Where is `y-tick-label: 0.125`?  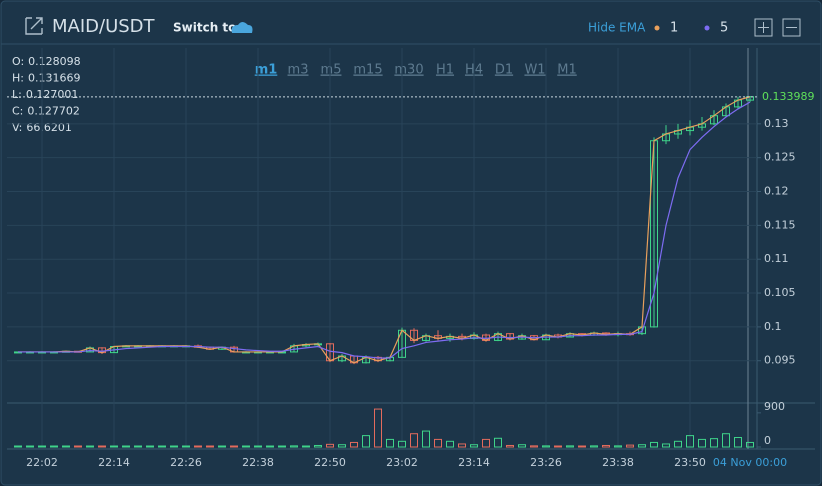
y-tick-label: 0.125 is located at coordinates (780, 157).